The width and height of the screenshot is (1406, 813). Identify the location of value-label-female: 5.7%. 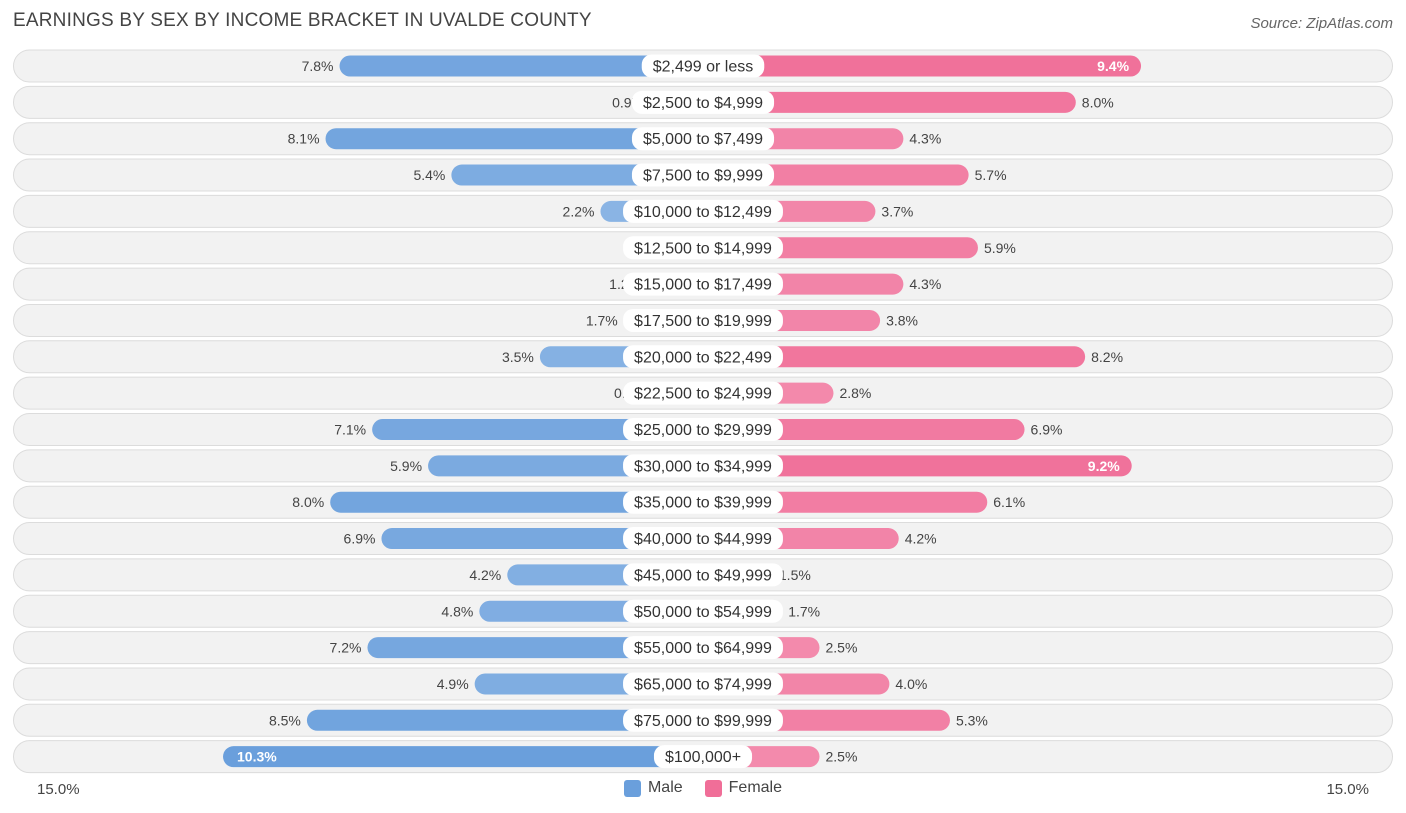
(991, 175).